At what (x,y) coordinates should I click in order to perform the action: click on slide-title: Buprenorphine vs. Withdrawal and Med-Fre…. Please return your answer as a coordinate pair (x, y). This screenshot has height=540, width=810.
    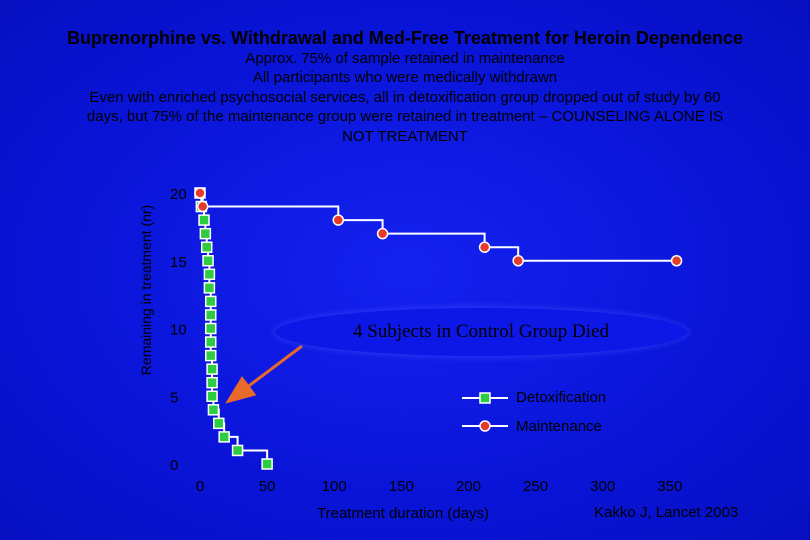
    Looking at the image, I should click on (405, 38).